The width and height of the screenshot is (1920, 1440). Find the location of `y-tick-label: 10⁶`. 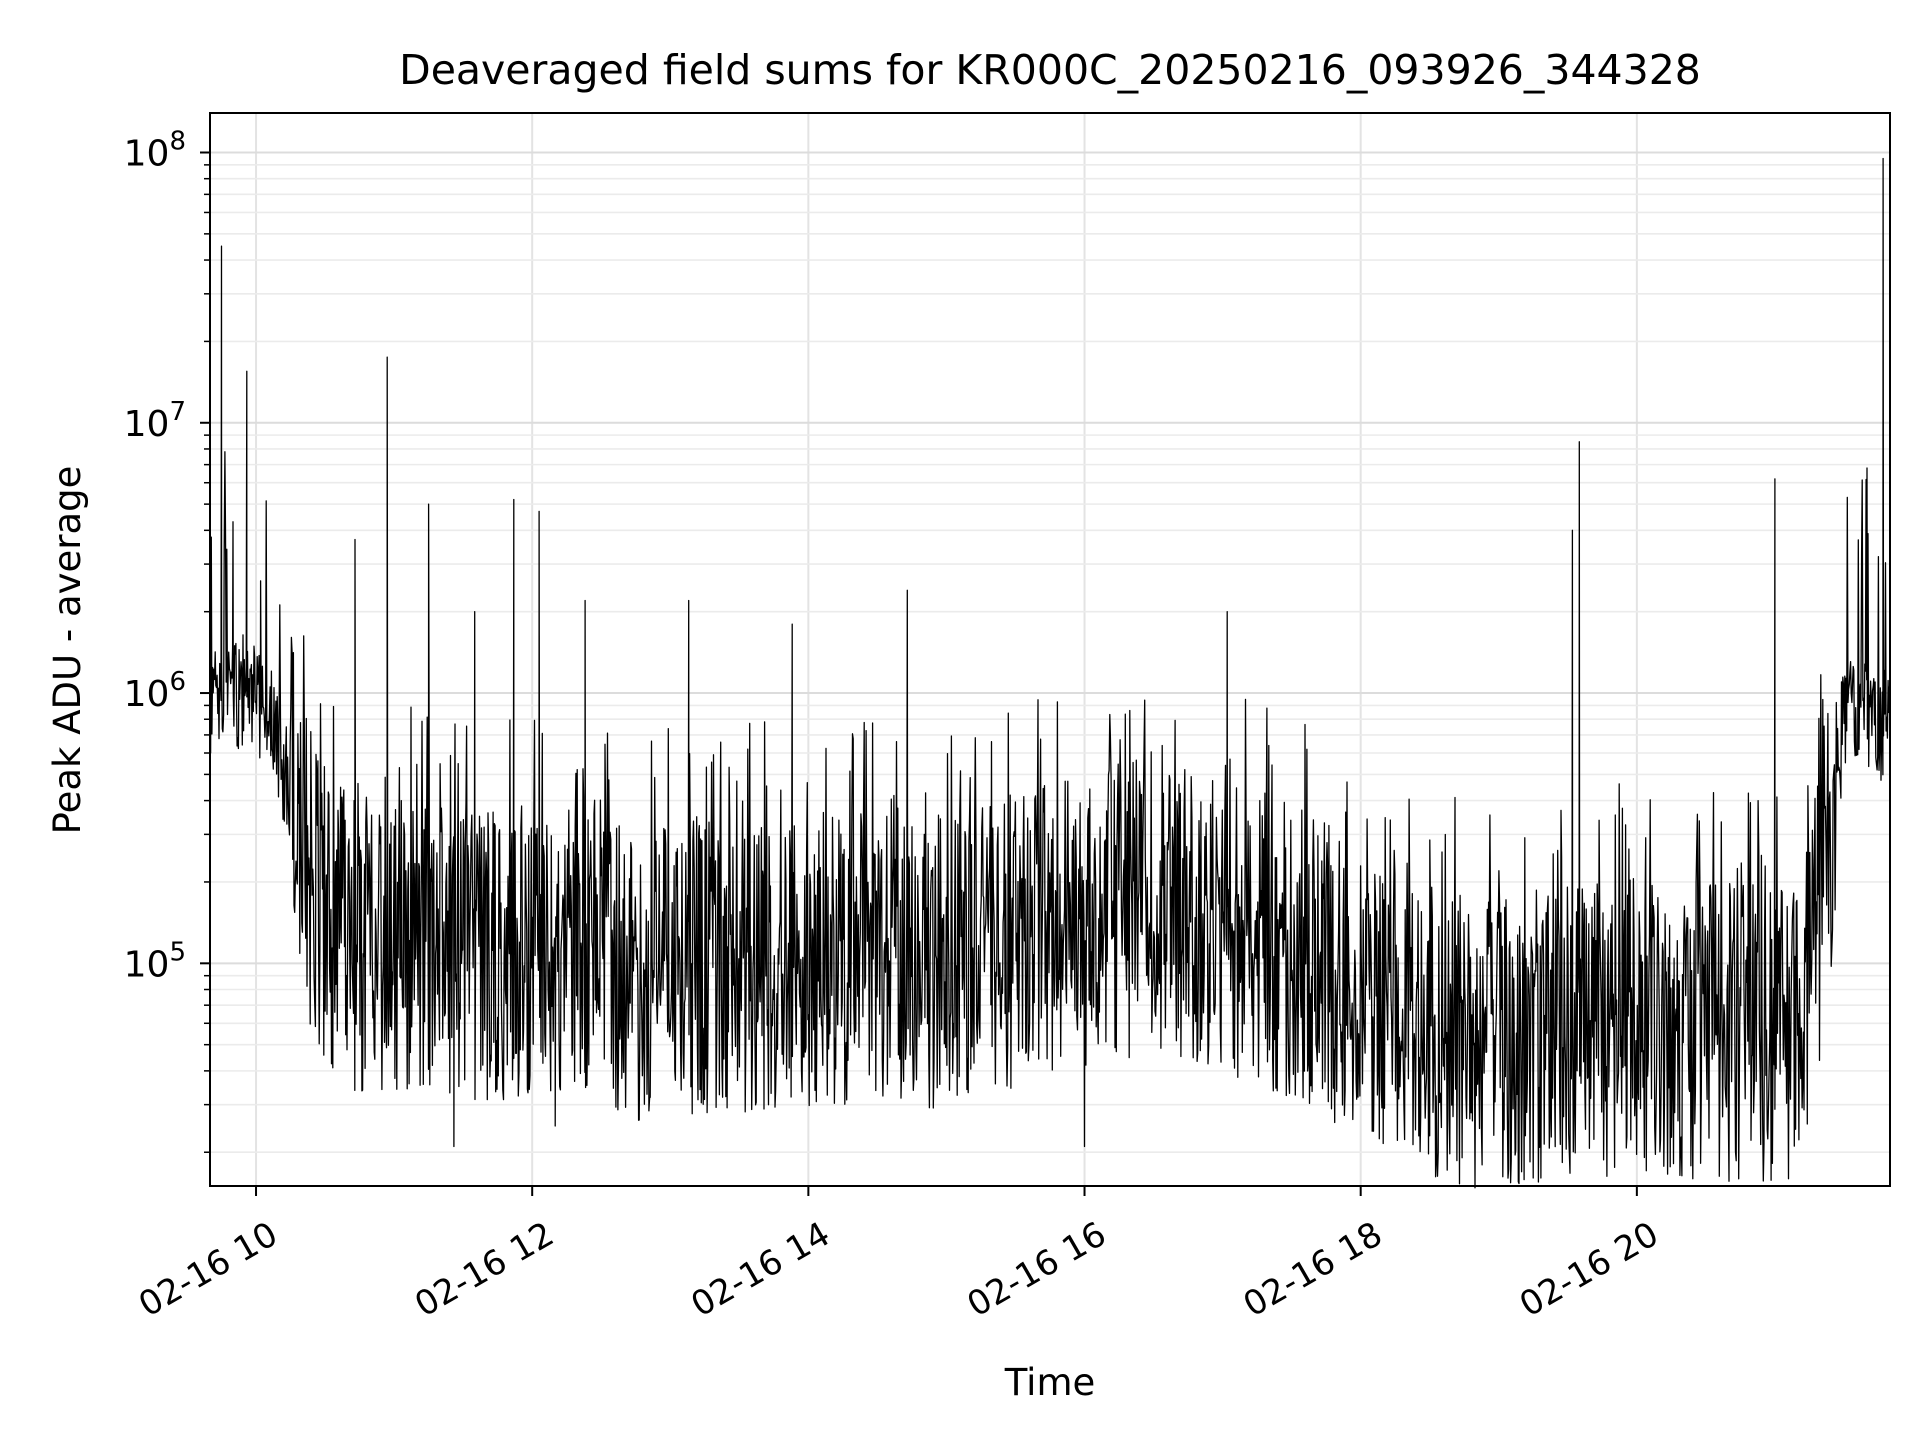

y-tick-label: 10⁶ is located at coordinates (155, 691).